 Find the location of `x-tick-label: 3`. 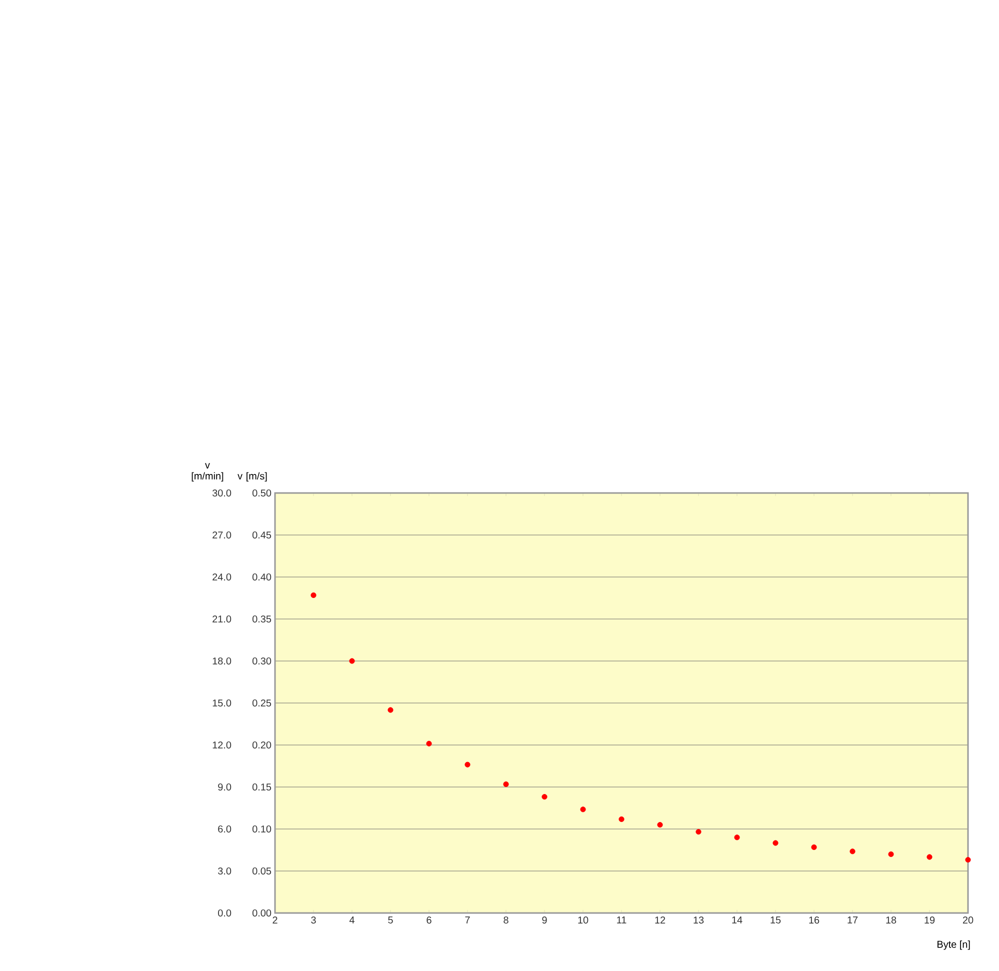

x-tick-label: 3 is located at coordinates (313, 920).